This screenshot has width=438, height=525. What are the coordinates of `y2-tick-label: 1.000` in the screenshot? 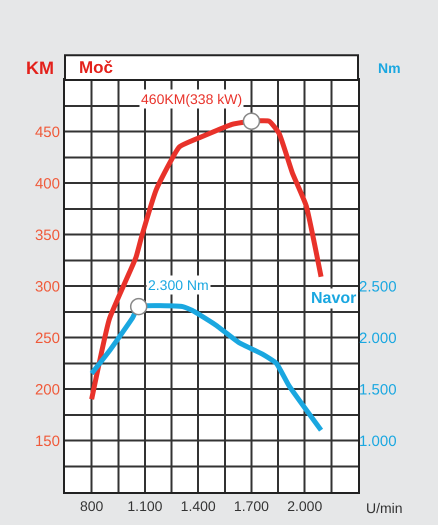 It's located at (378, 441).